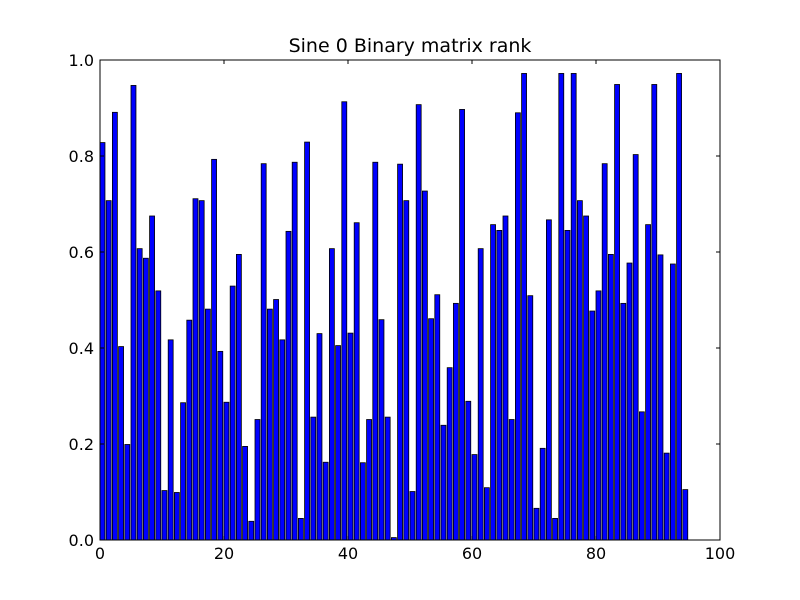 This screenshot has height=600, width=800. Describe the element at coordinates (348, 553) in the screenshot. I see `x-tick-label: 40` at that location.